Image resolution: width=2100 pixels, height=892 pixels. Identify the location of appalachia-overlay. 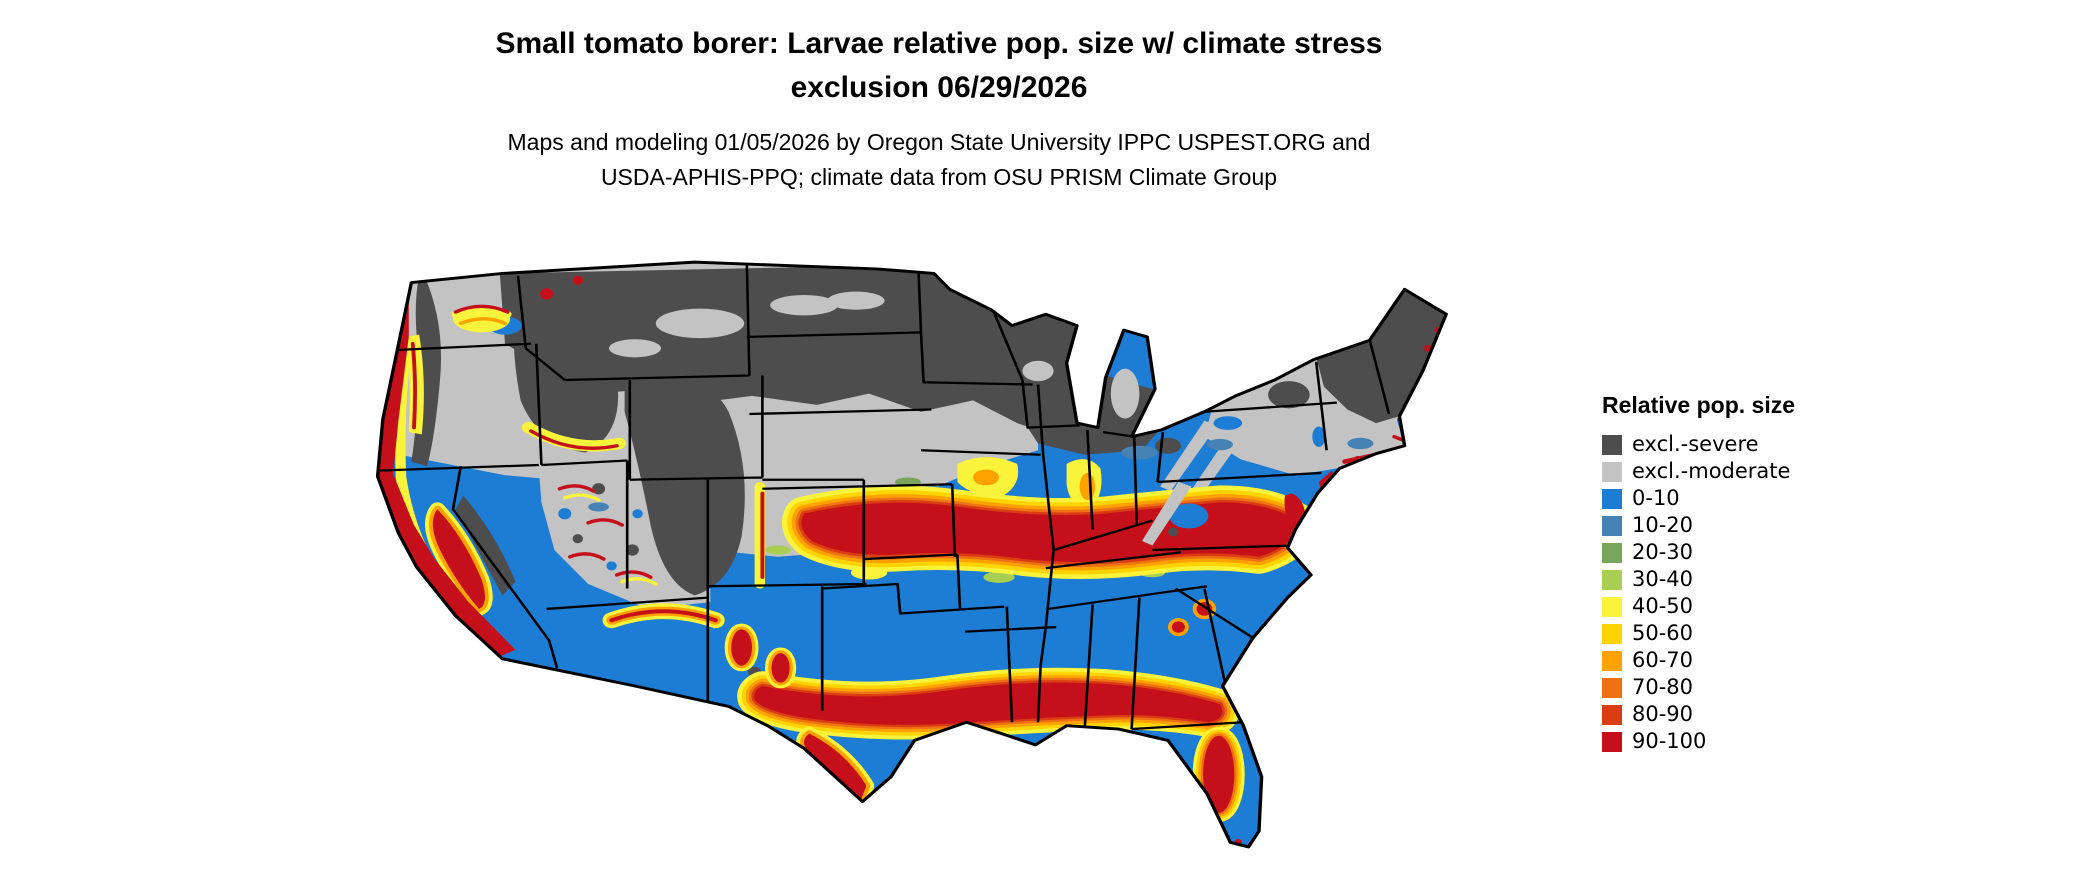
(1175, 514).